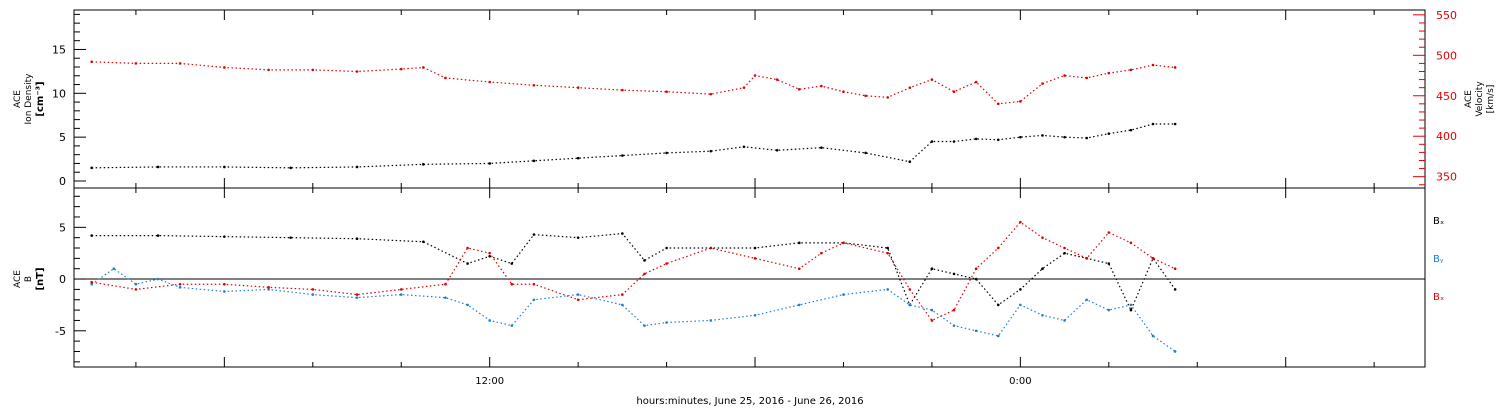  I want to click on density-tick-label-15: 15, so click(59, 49).